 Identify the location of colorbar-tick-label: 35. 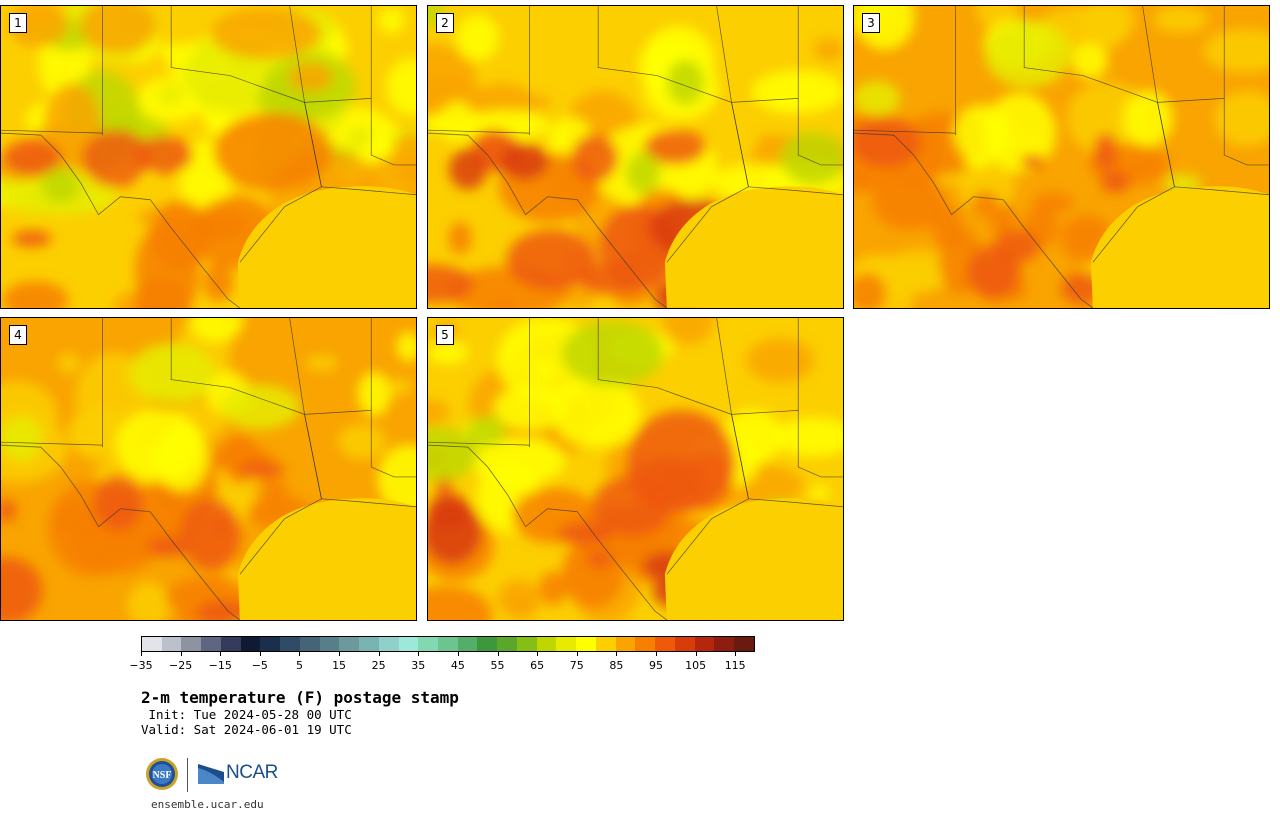
(418, 665).